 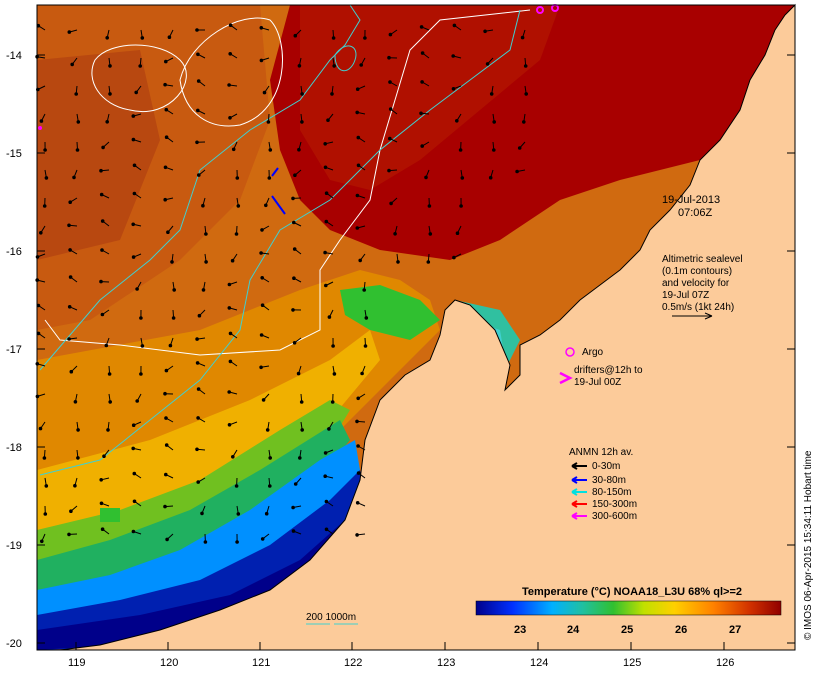 I want to click on lon-tick-label: 123, so click(x=446, y=663).